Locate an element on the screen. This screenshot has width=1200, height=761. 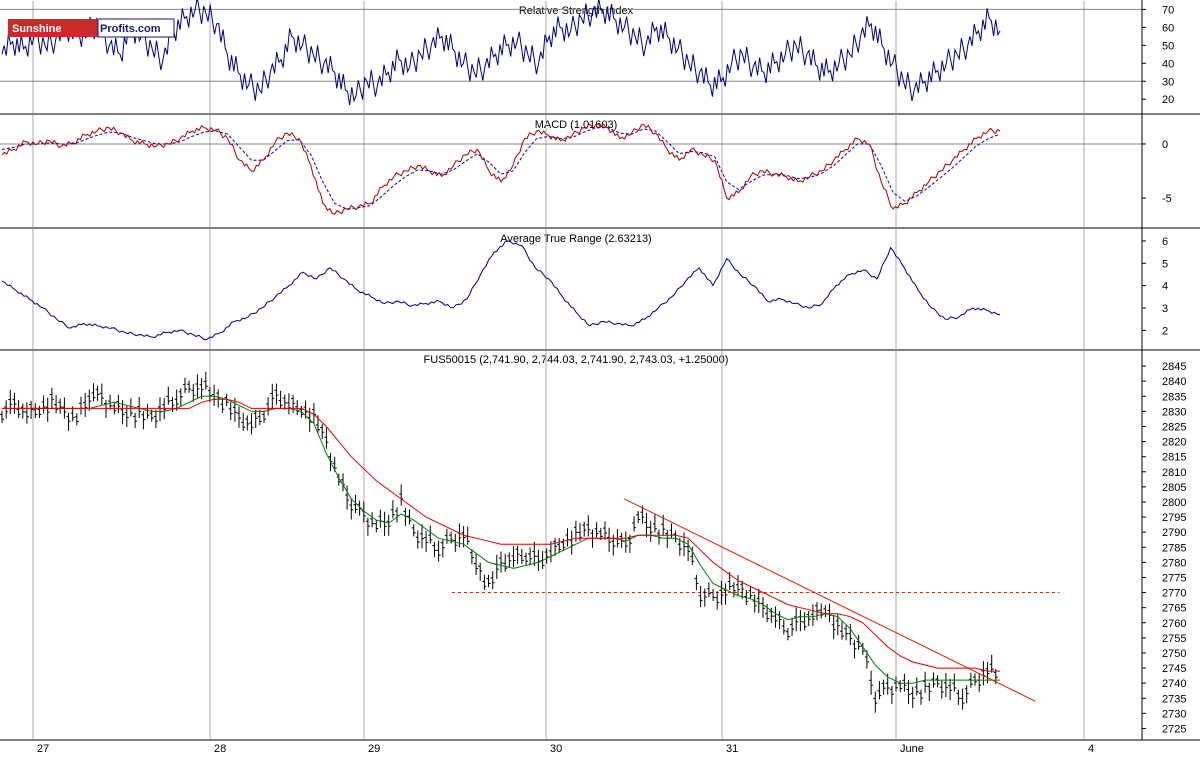
price-y-tick-label: 2815 is located at coordinates (1174, 458).